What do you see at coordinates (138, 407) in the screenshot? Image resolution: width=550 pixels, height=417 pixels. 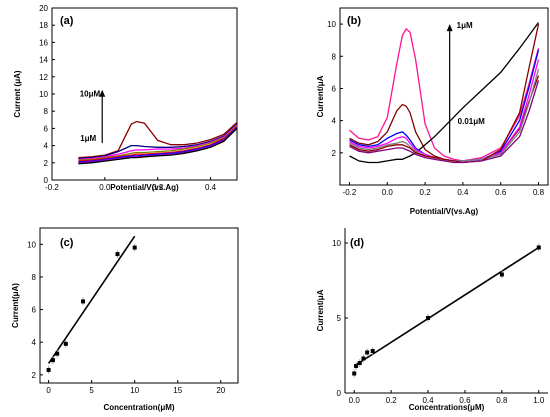 I see `x-axis-label: Concentration(μM)` at bounding box center [138, 407].